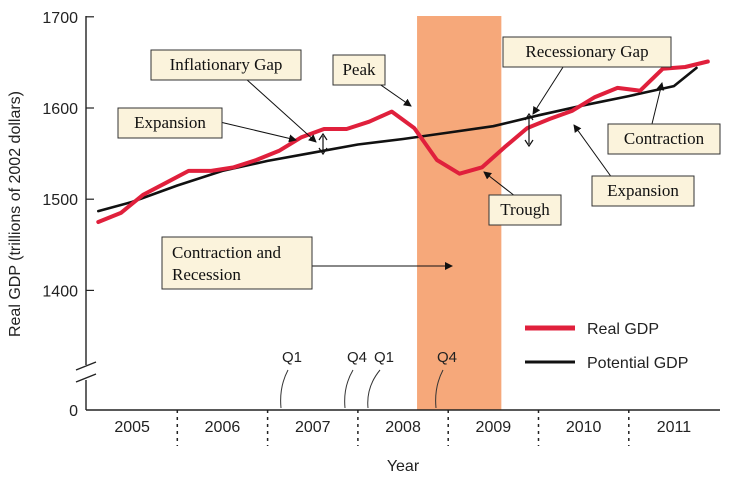 This screenshot has height=477, width=740. What do you see at coordinates (132, 427) in the screenshot?
I see `x-tick-label: 2005` at bounding box center [132, 427].